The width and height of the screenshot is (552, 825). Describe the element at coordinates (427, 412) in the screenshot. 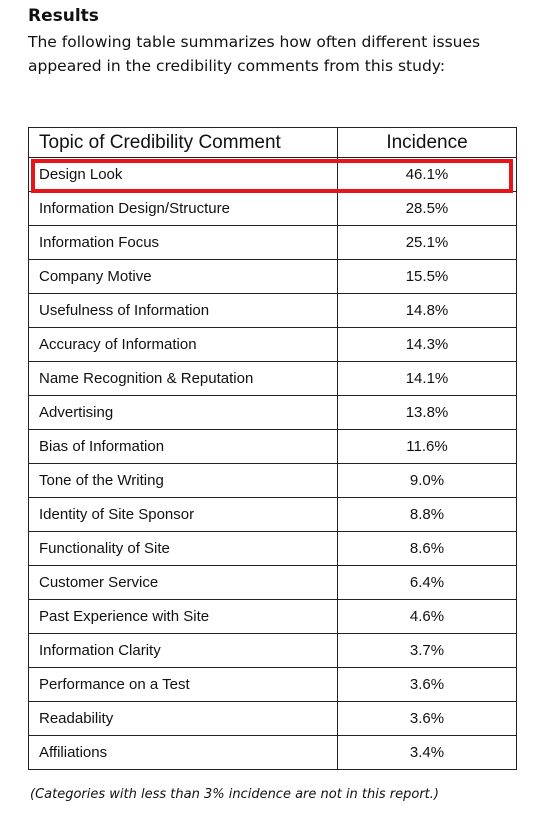

I see `incidence-cell: 13.8%` at that location.